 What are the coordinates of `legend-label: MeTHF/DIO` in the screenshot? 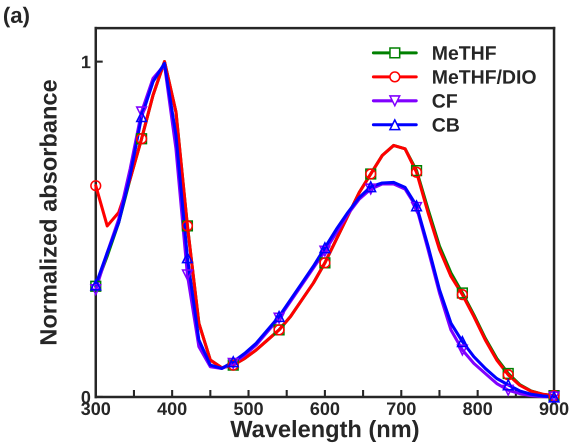 It's located at (484, 77).